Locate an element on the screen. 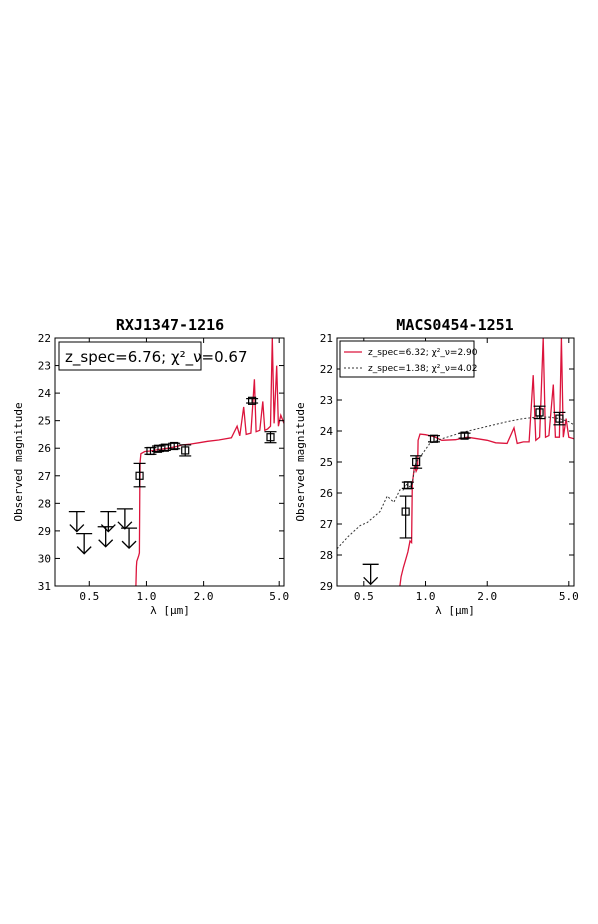 Image resolution: width=598 pixels, height=924 pixels. axes: 21 22 23 24 25 26 27 28 29 0.5 1.0 2.0 5.0 is located at coordinates (449, 467).